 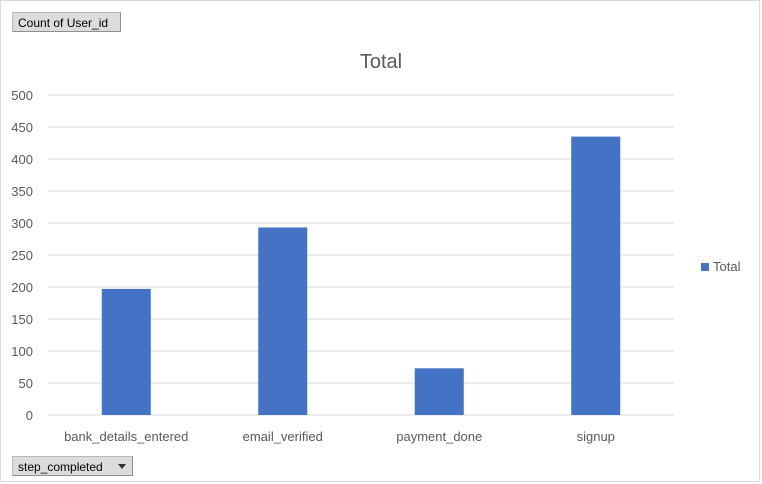 I want to click on x-tick-label: payment_done, so click(x=439, y=436).